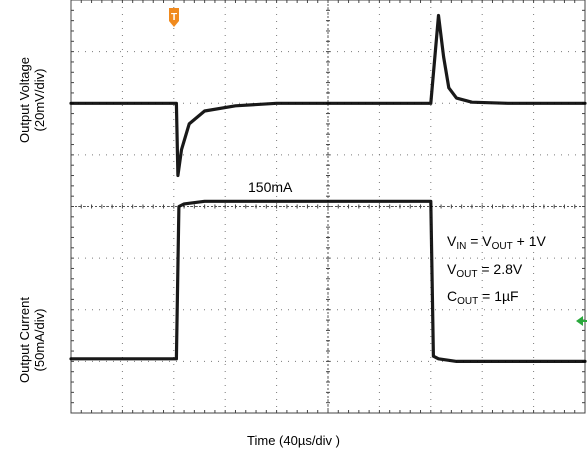  Describe the element at coordinates (293, 440) in the screenshot. I see `x-axis-label: Time (40µs/div )` at that location.